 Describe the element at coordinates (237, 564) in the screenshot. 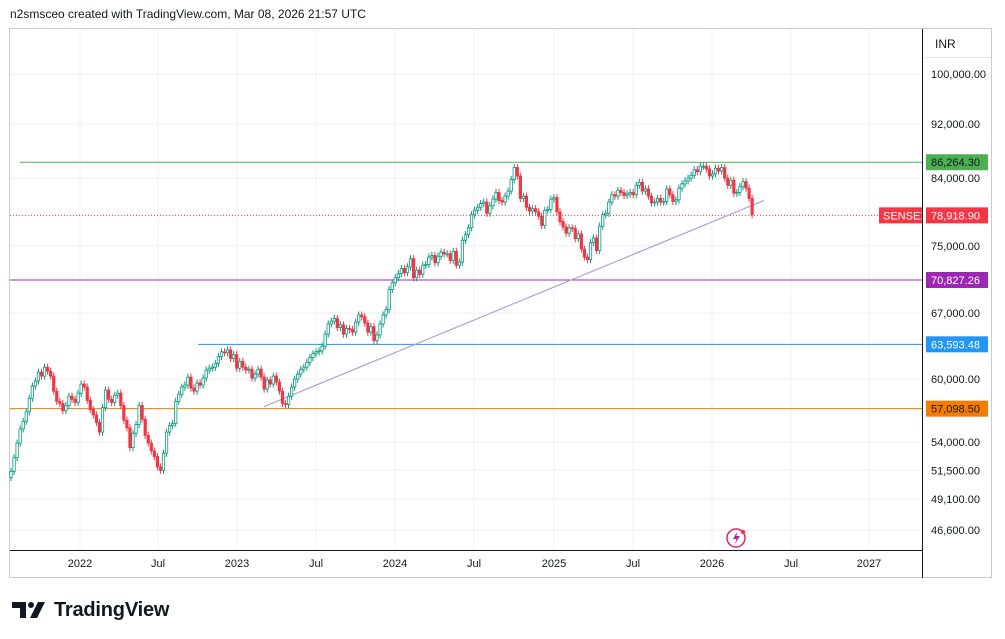

I see `x-tick-label: 2023` at that location.